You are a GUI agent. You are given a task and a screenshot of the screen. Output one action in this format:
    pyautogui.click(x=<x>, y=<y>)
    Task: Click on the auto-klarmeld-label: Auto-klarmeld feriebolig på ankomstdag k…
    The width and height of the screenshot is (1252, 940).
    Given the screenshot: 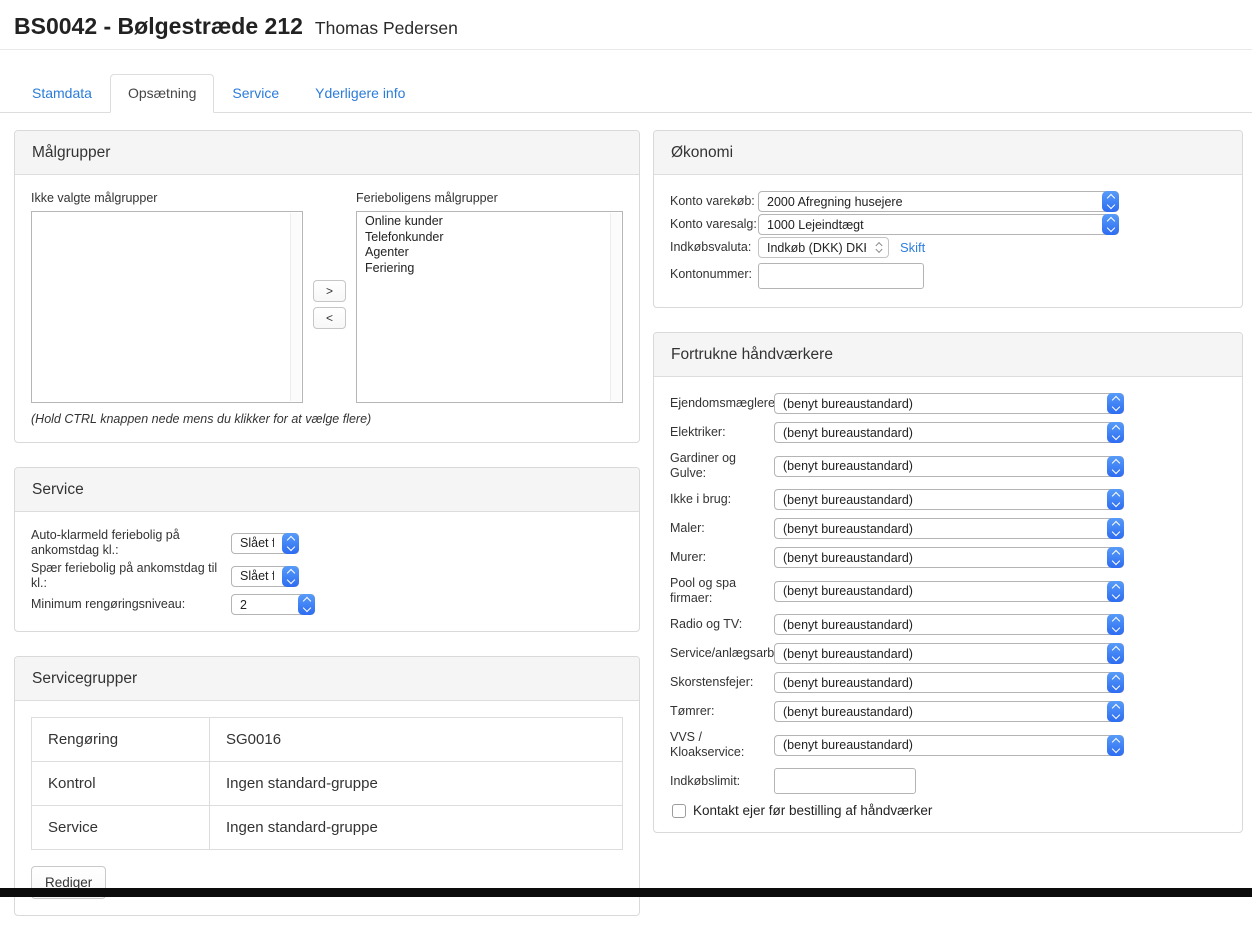 What is the action you would take?
    pyautogui.click(x=105, y=542)
    